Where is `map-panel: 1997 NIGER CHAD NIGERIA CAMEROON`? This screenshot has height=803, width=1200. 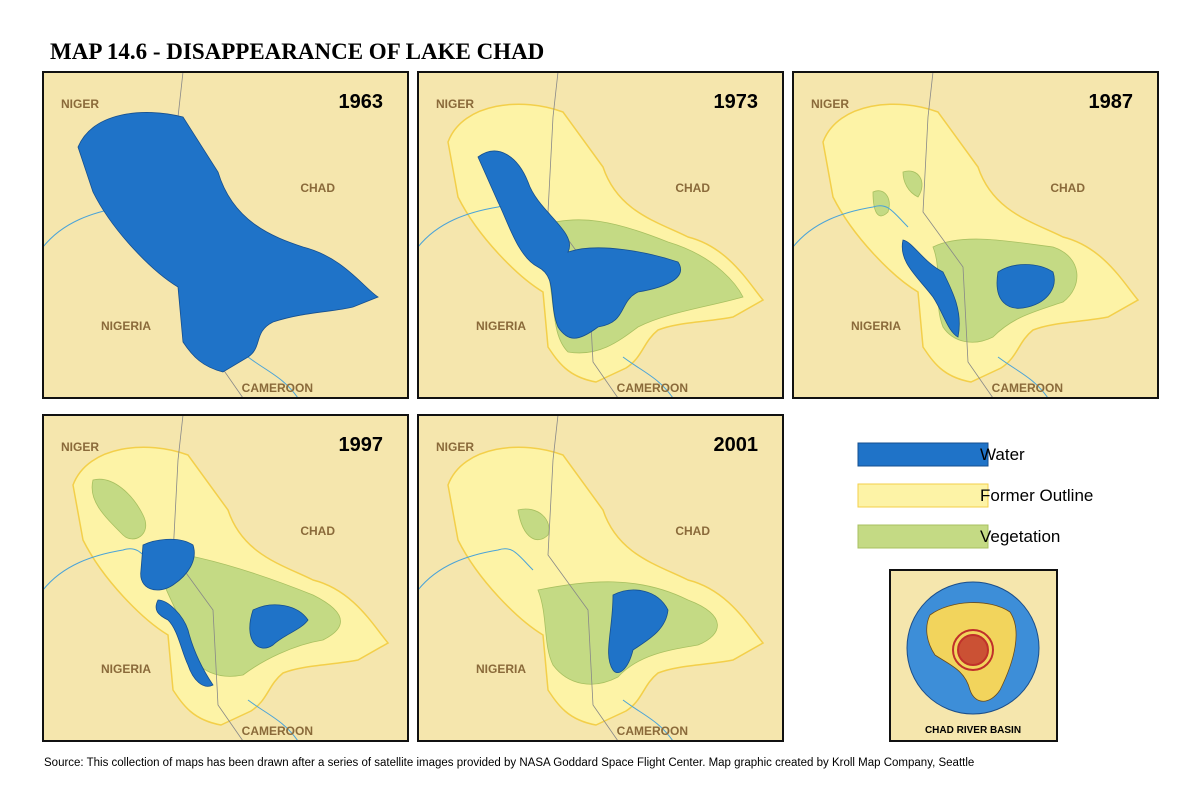
map-panel: 1997 NIGER CHAD NIGERIA CAMEROON is located at coordinates (225, 578).